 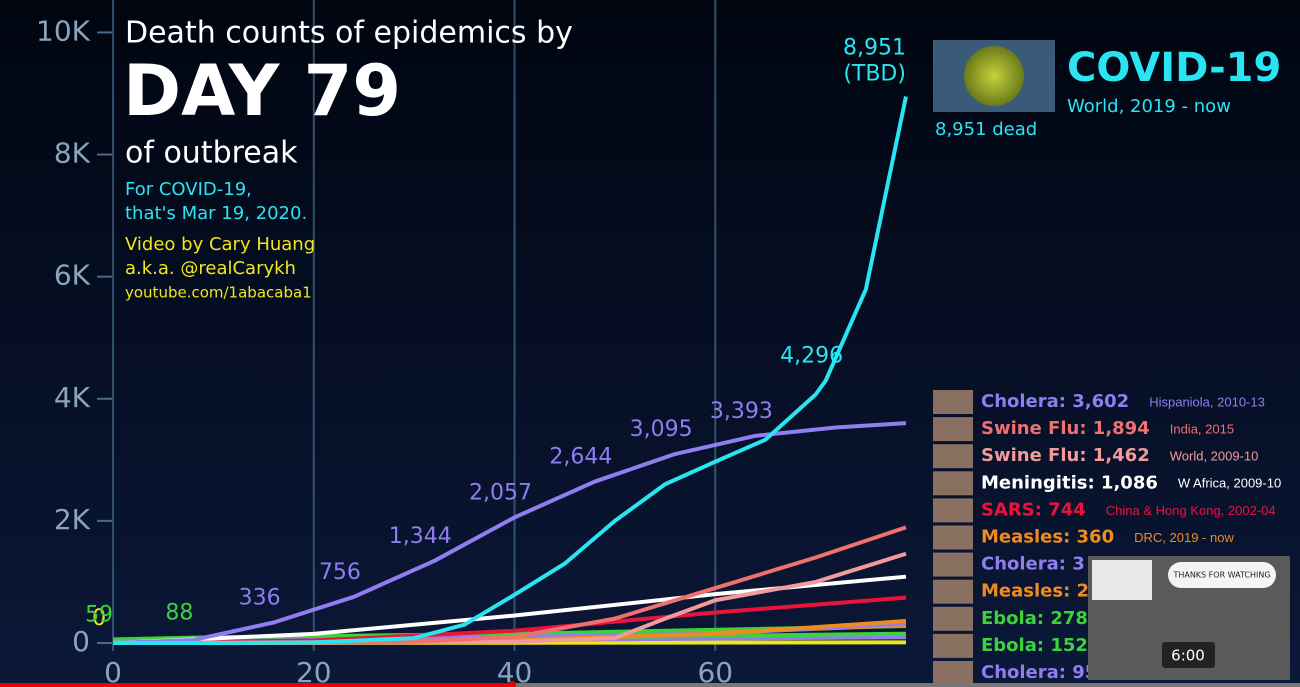 What do you see at coordinates (72, 153) in the screenshot?
I see `y-tick-label: 8K` at bounding box center [72, 153].